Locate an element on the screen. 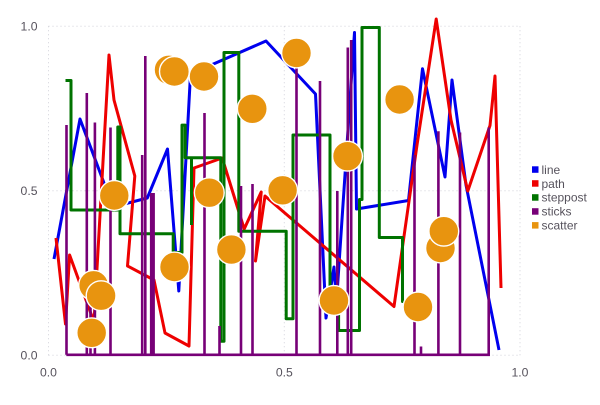 The width and height of the screenshot is (600, 405). svg-text: sticks is located at coordinates (557, 212).